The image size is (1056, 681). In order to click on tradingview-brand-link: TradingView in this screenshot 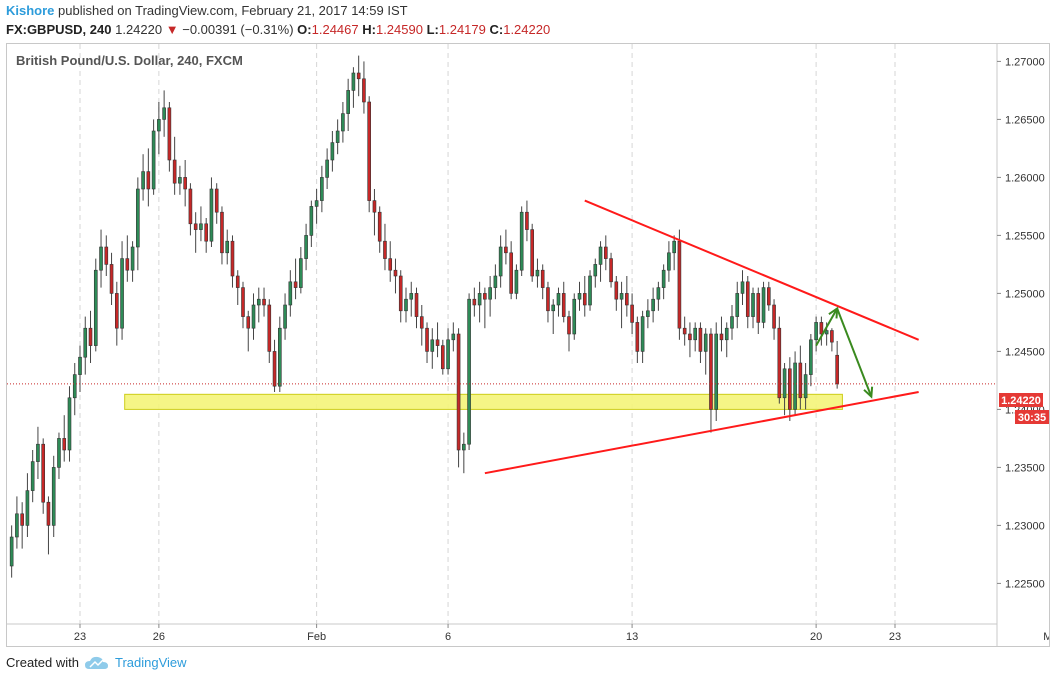, I will do `click(150, 662)`.